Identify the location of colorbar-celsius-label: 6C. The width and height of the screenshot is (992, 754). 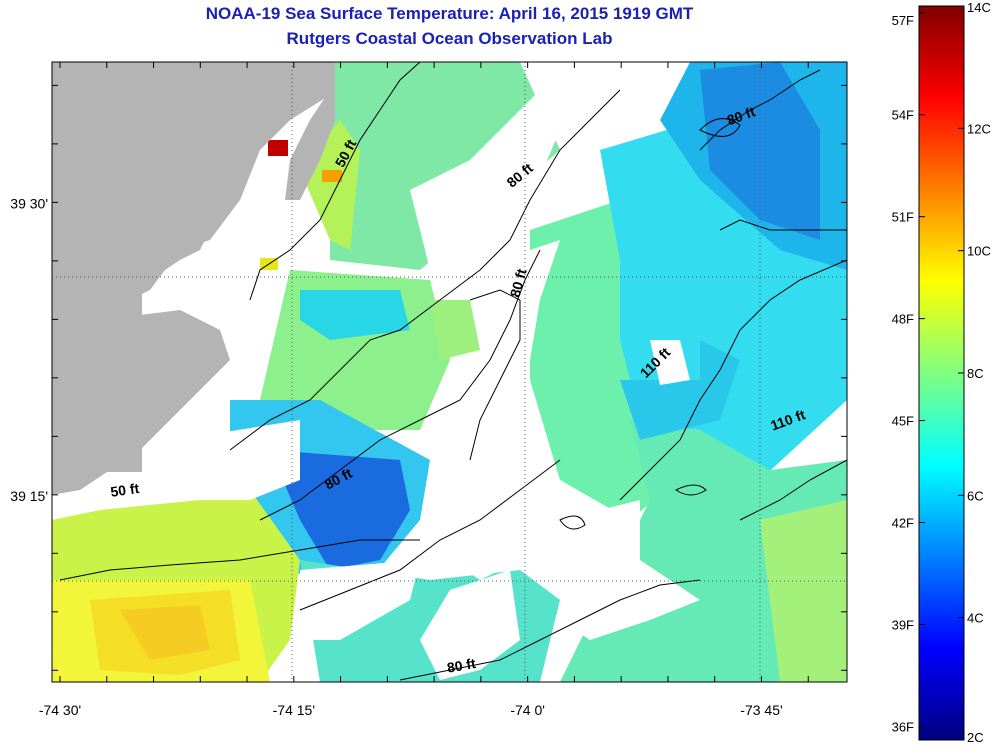
(975, 495).